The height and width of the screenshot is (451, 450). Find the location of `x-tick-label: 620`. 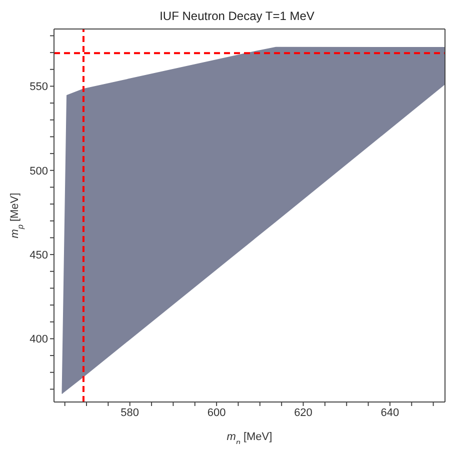

x-tick-label: 620 is located at coordinates (303, 412).